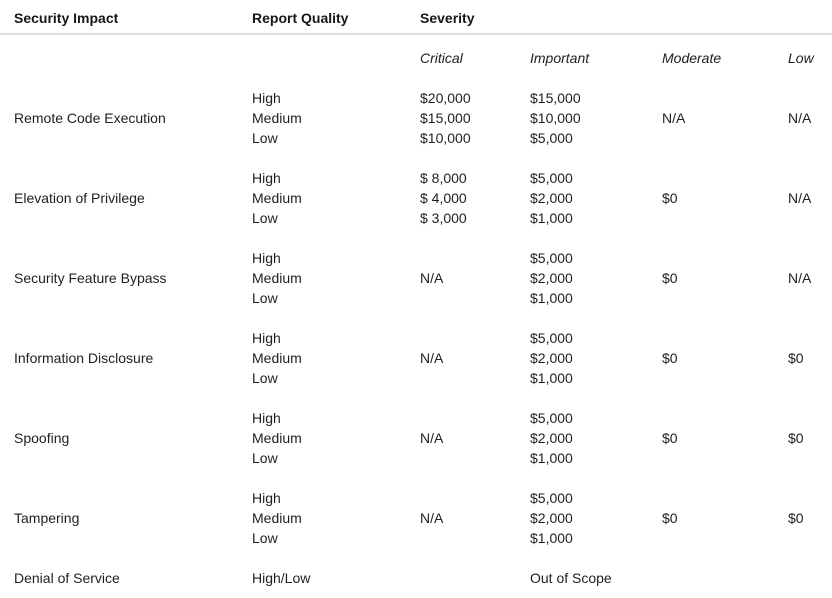 The image size is (832, 598). What do you see at coordinates (416, 34) in the screenshot?
I see `header-divider` at bounding box center [416, 34].